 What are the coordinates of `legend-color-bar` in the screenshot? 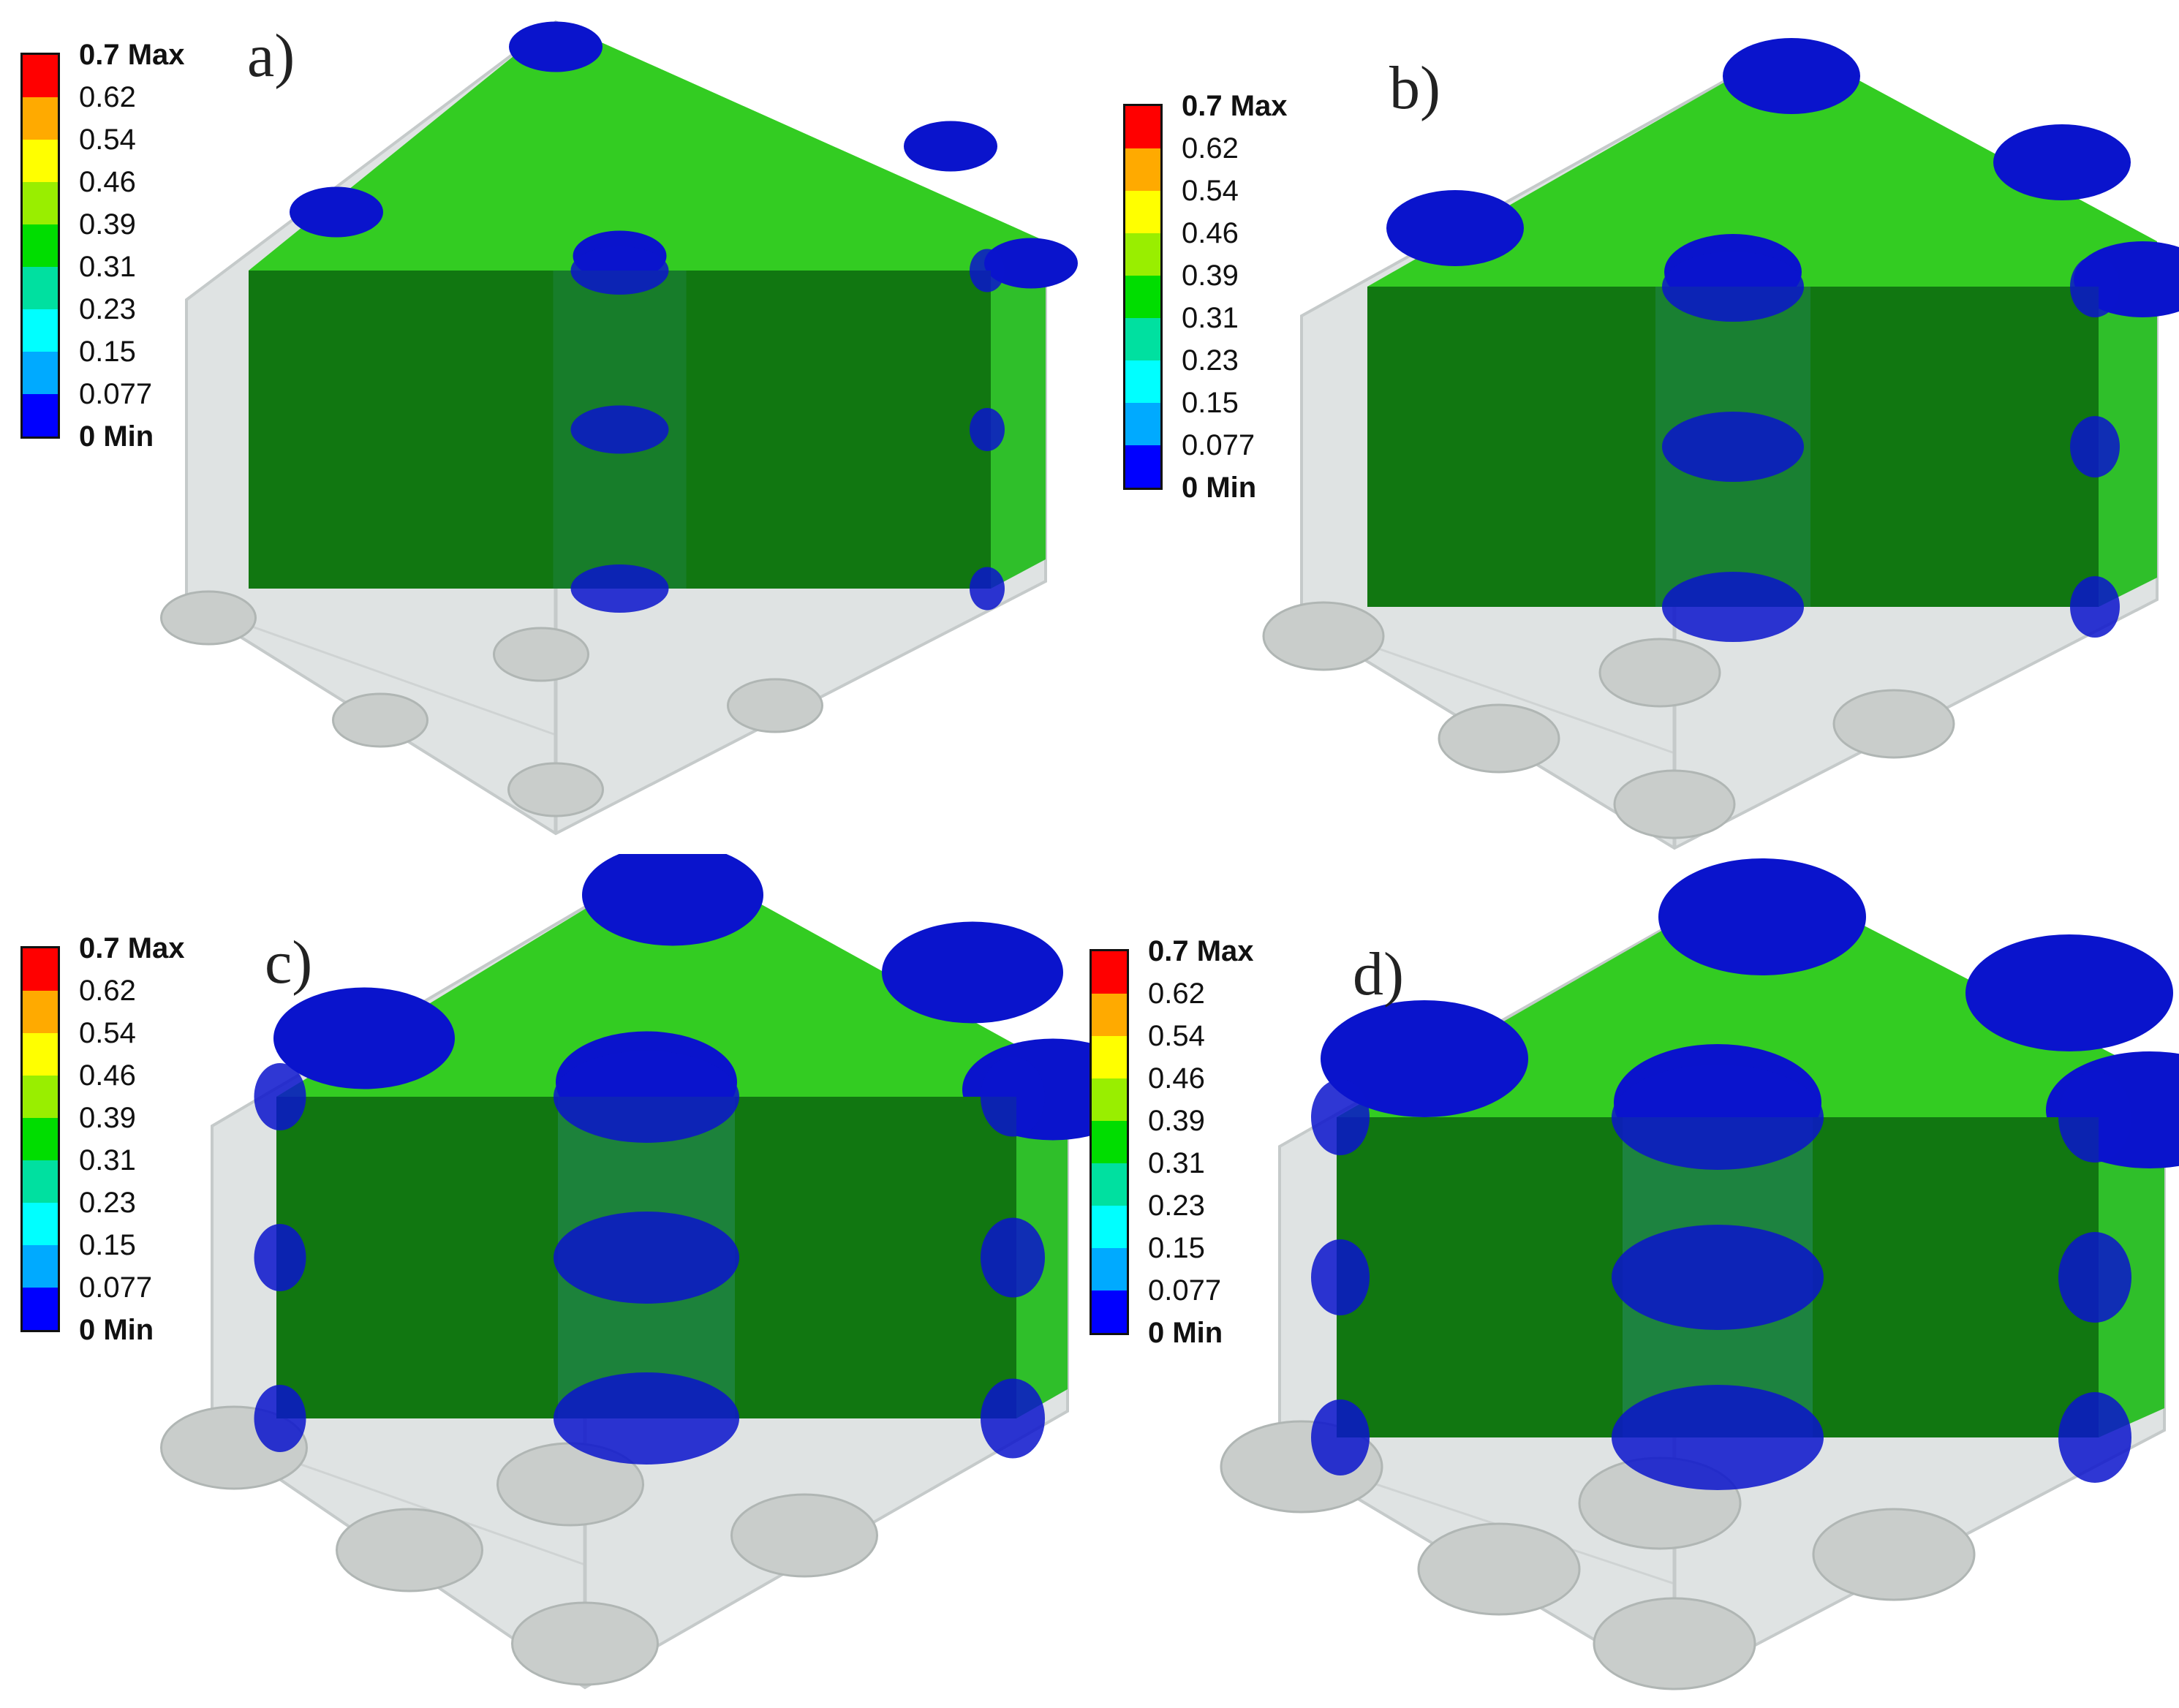 It's located at (40, 1139).